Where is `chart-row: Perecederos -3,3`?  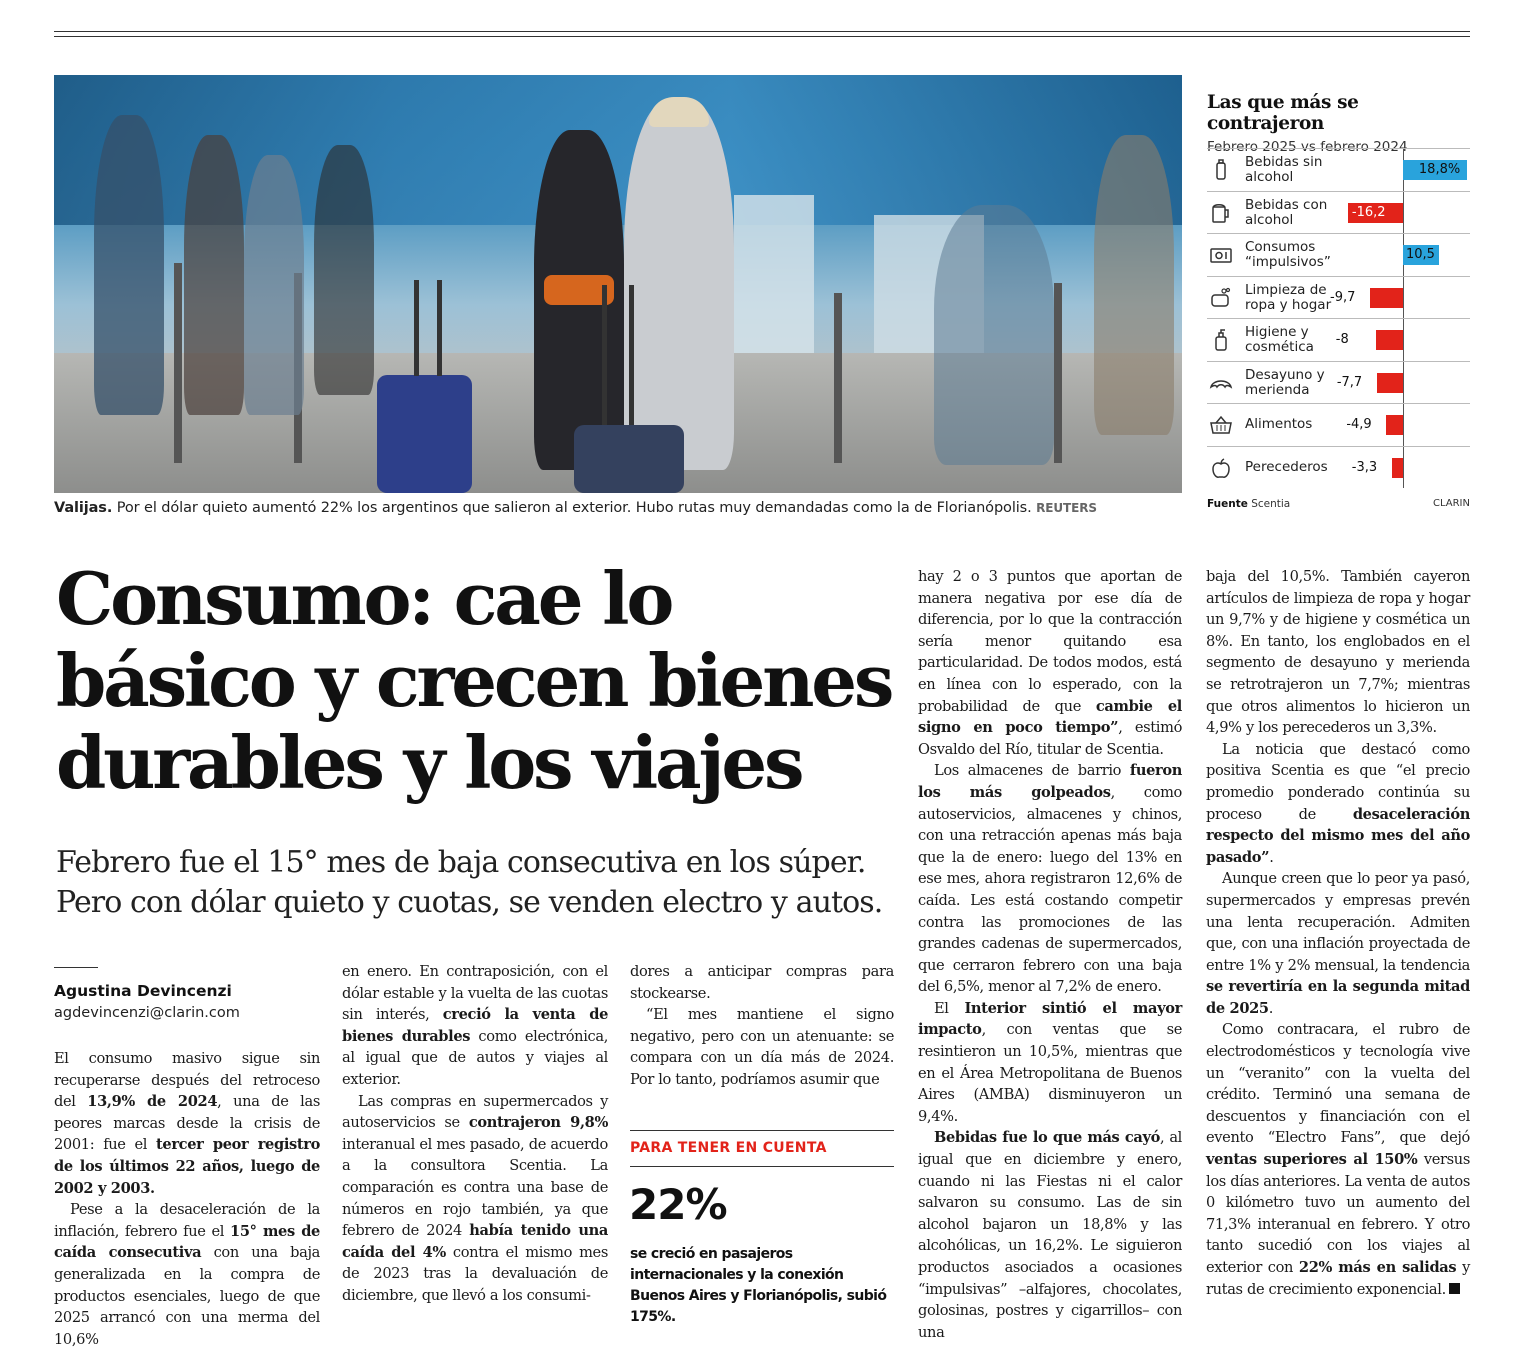
chart-row: Perecederos -3,3 is located at coordinates (1338, 467).